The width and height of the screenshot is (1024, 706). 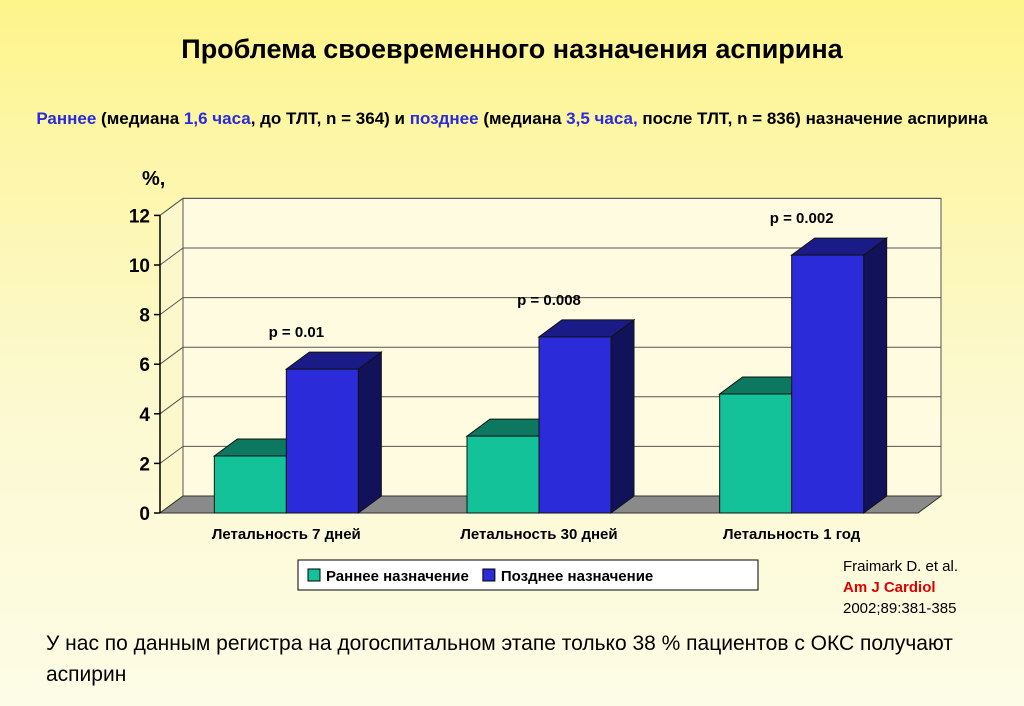 I want to click on legend-label: Раннее назначение, so click(x=397, y=576).